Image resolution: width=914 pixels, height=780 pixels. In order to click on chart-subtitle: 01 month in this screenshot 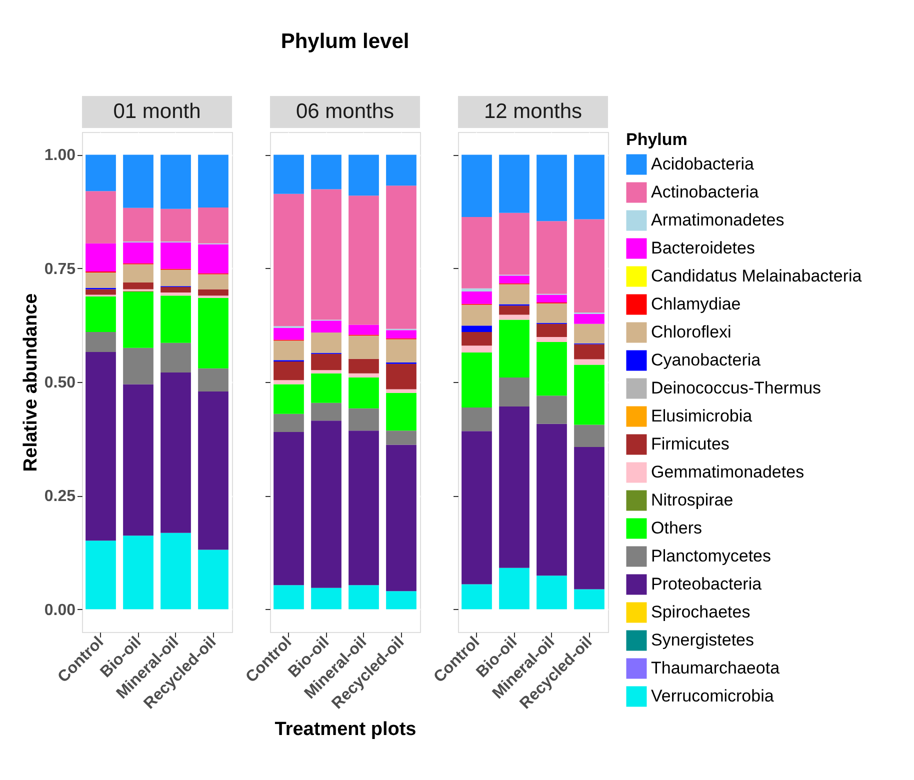, I will do `click(157, 111)`.